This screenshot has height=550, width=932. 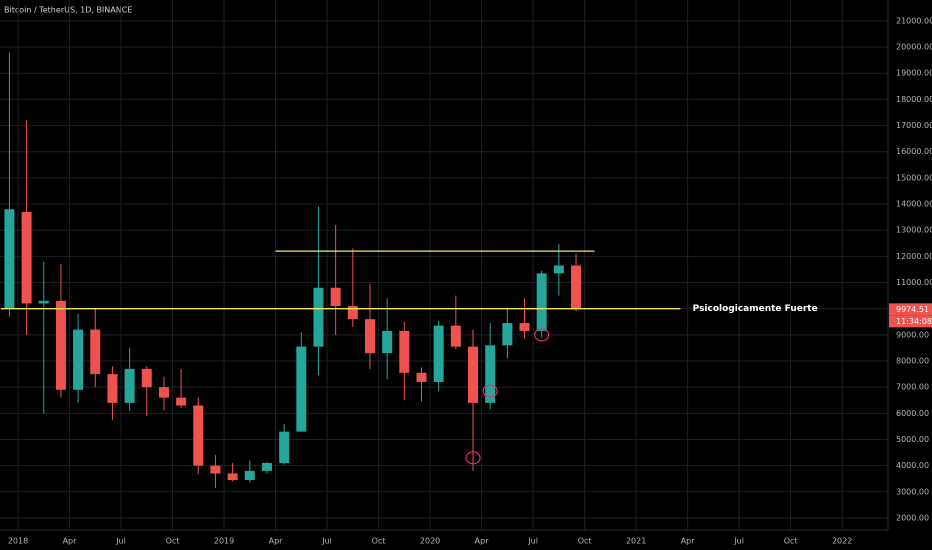 I want to click on y-tick-label: 20000.00, so click(x=914, y=47).